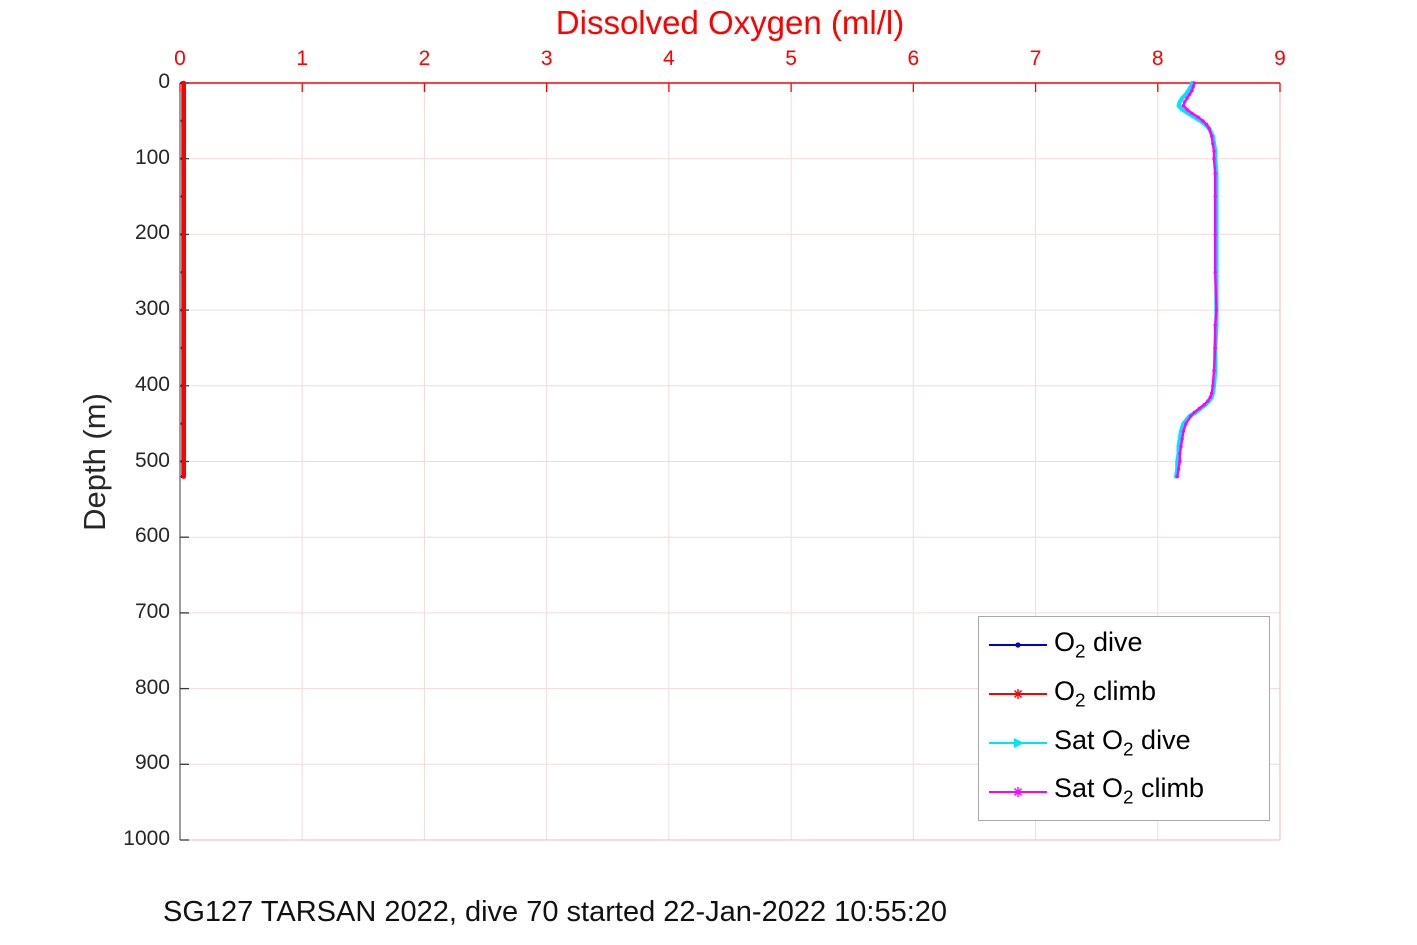  Describe the element at coordinates (152, 460) in the screenshot. I see `y-tick-label: 500` at that location.